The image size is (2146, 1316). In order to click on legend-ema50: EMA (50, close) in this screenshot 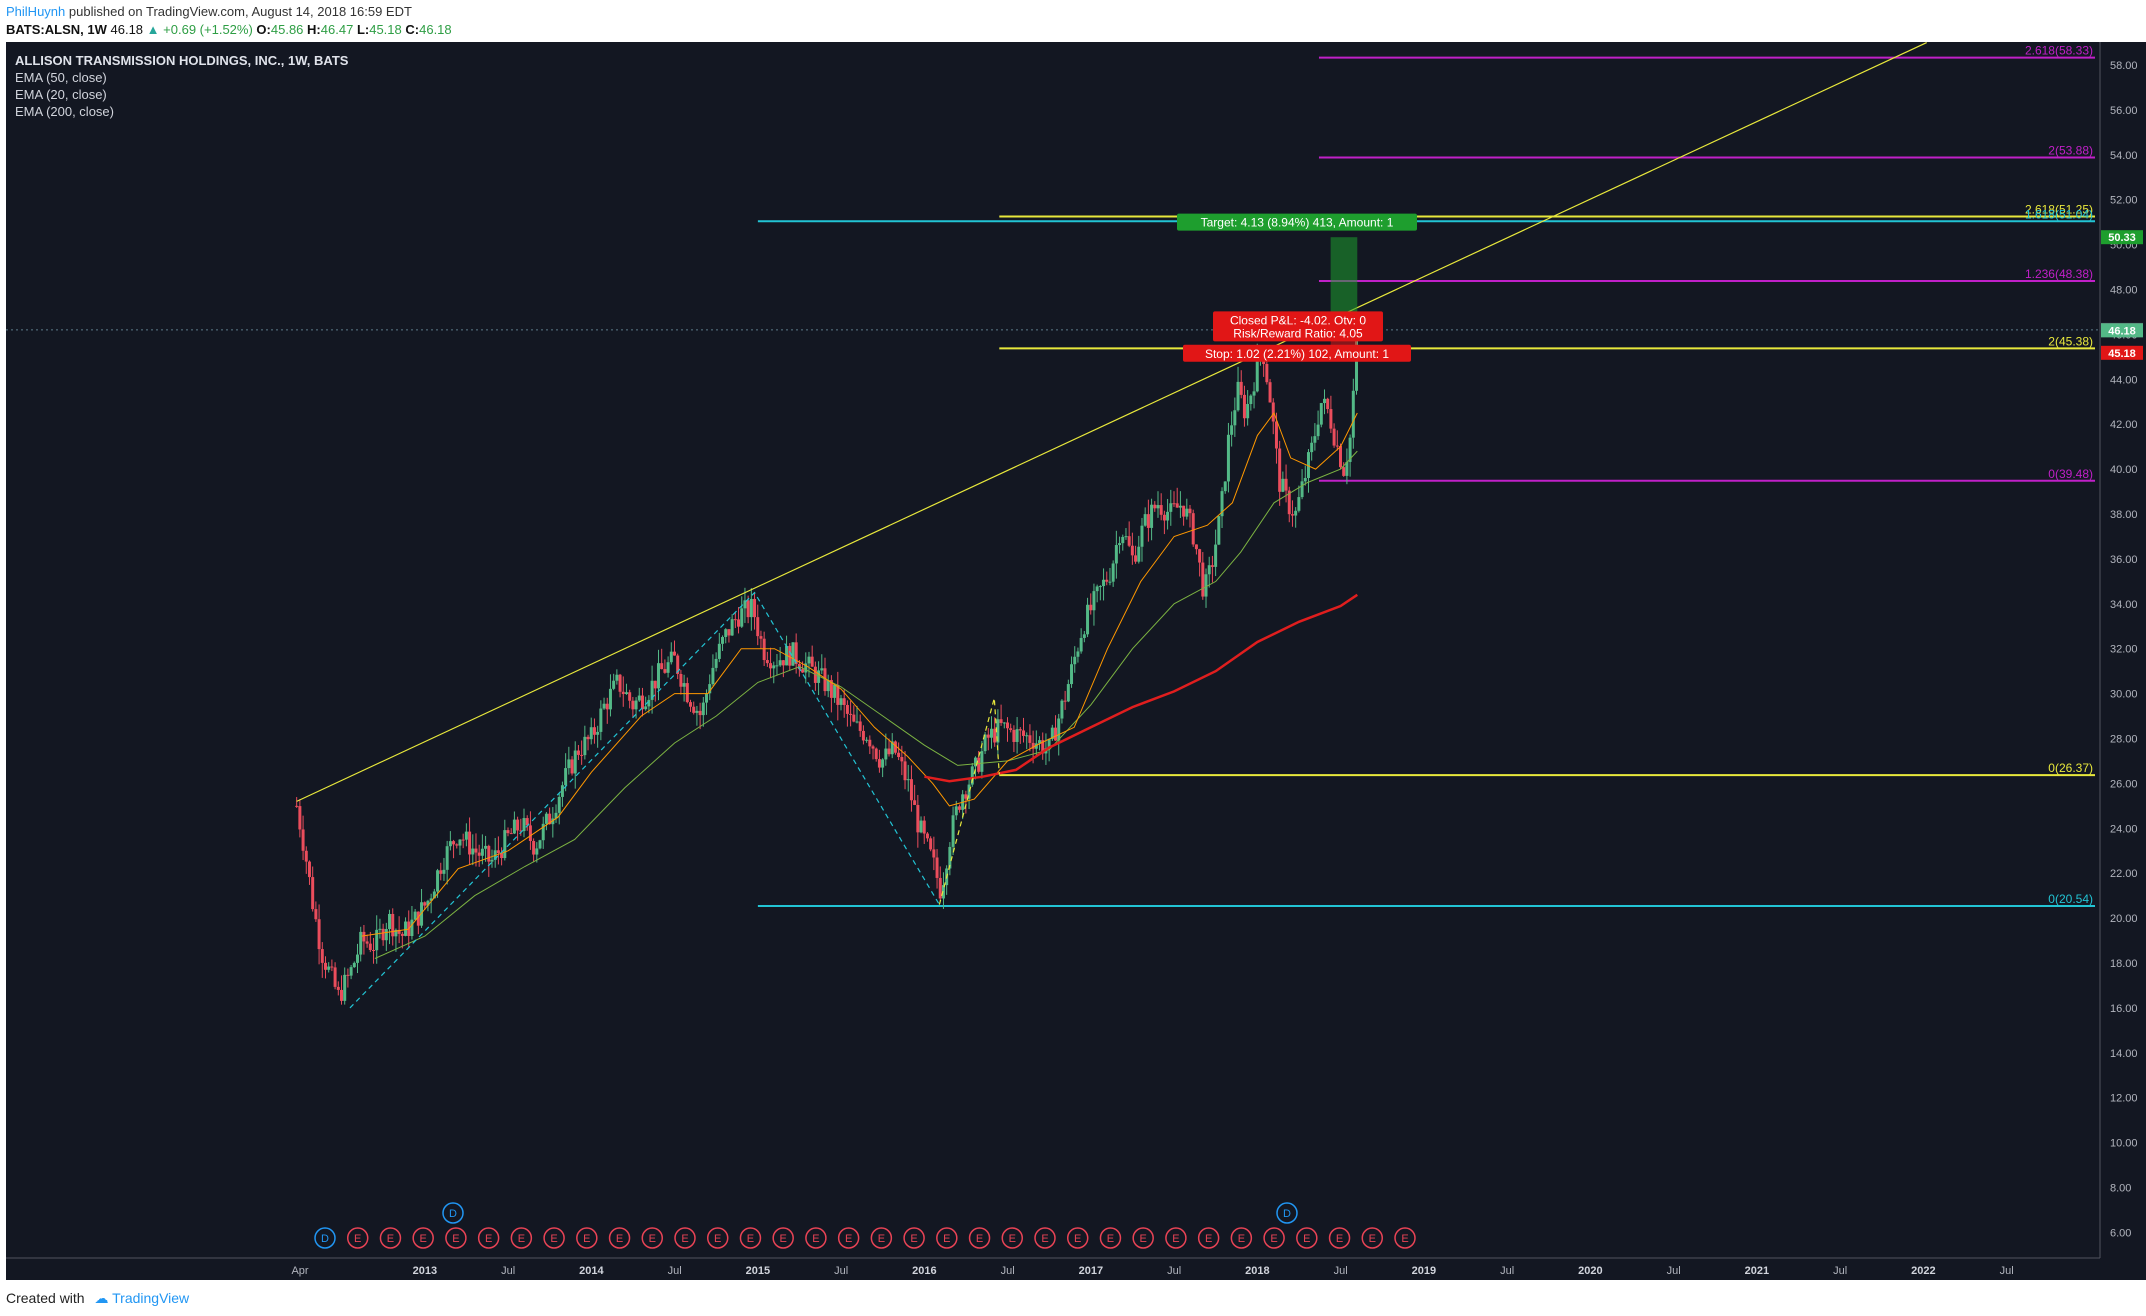, I will do `click(61, 77)`.